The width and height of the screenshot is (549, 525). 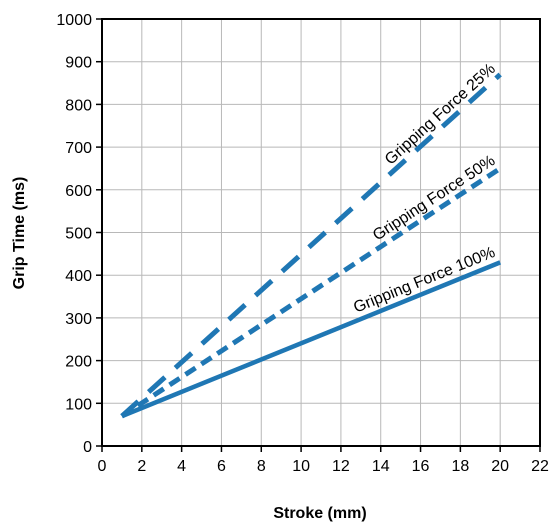 What do you see at coordinates (87, 447) in the screenshot?
I see `y-tick-label: 0` at bounding box center [87, 447].